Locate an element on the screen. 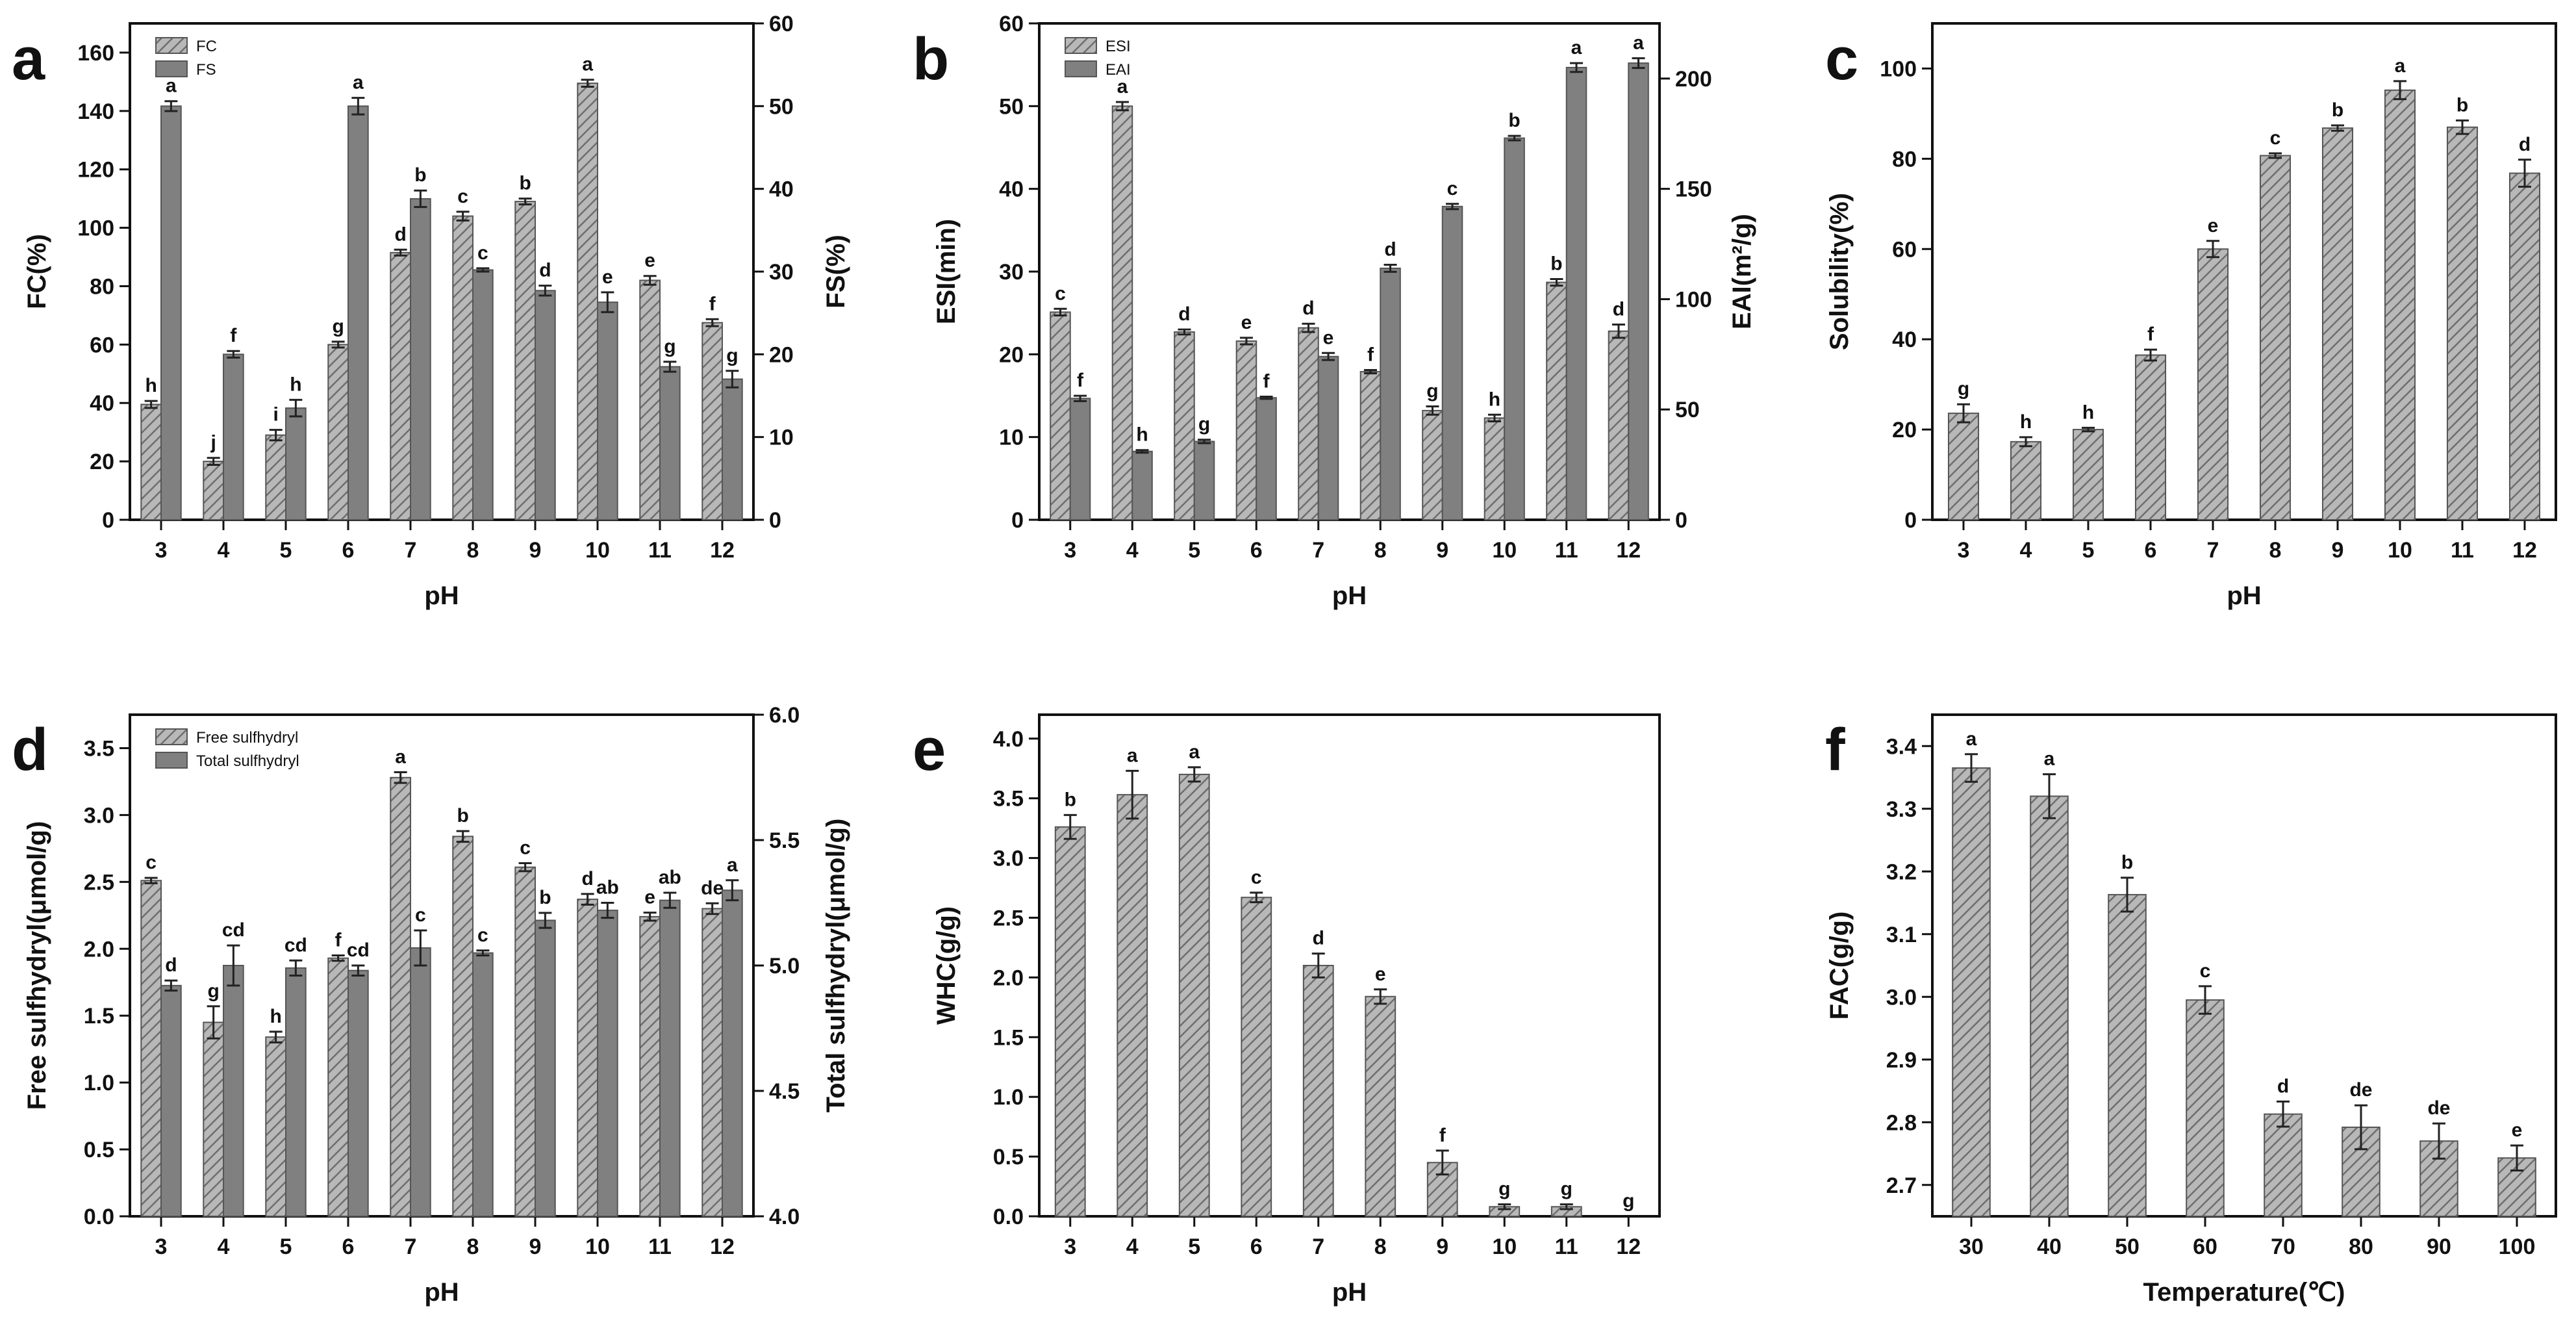 The width and height of the screenshot is (2576, 1317). y2-tick-label: 4.5 is located at coordinates (785, 1091).